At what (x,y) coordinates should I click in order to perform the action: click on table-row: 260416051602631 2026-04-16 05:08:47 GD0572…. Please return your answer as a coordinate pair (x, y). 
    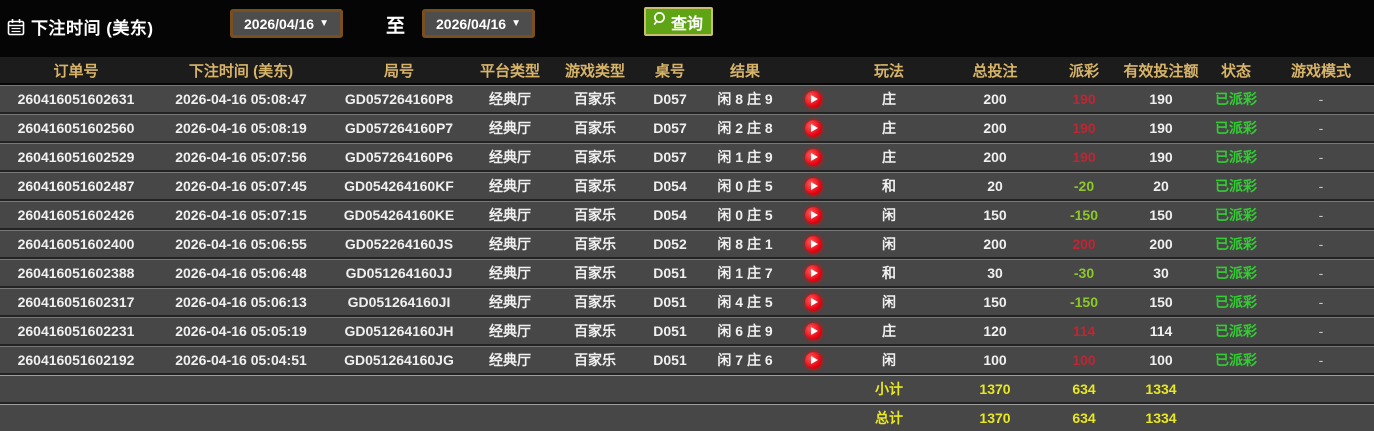
    Looking at the image, I should click on (687, 99).